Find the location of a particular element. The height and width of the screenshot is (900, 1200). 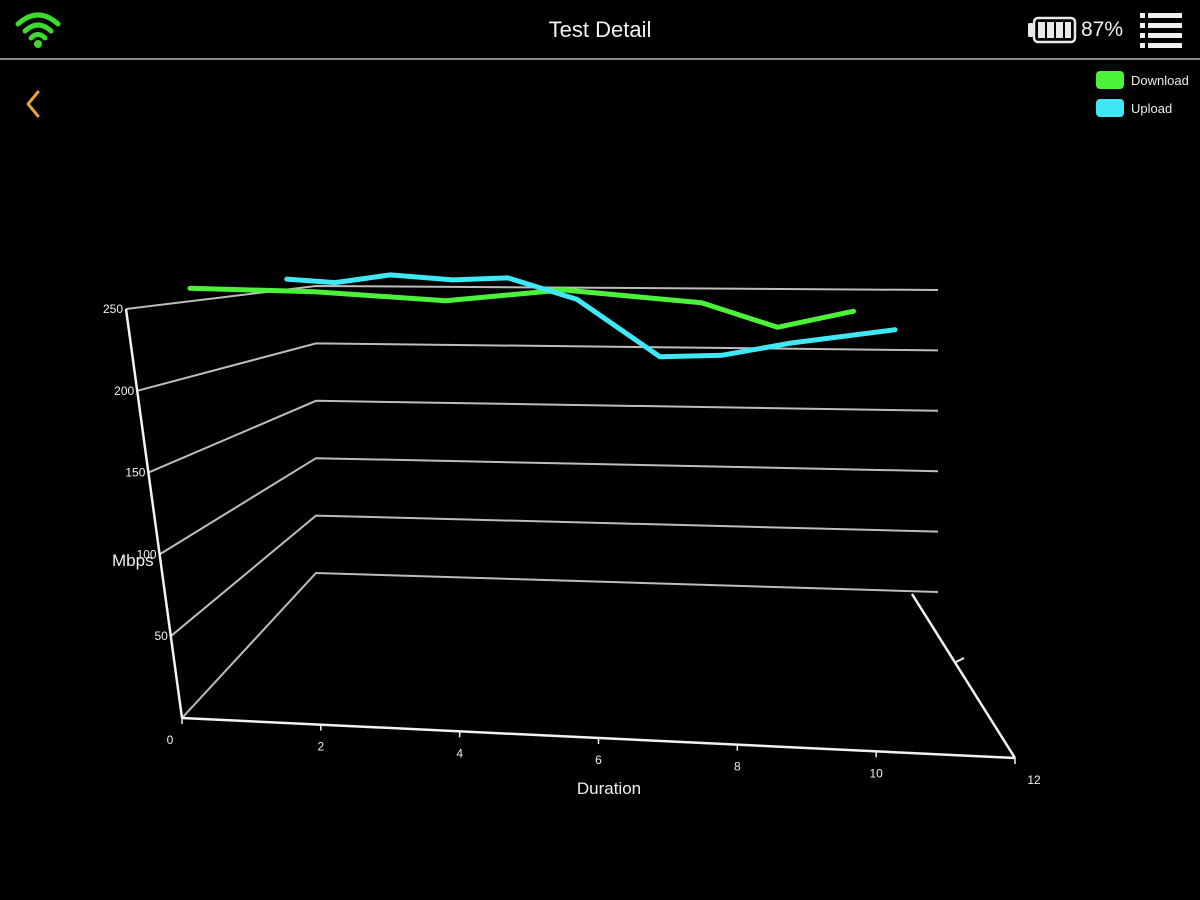

legend-label-download: Download is located at coordinates (1160, 80).